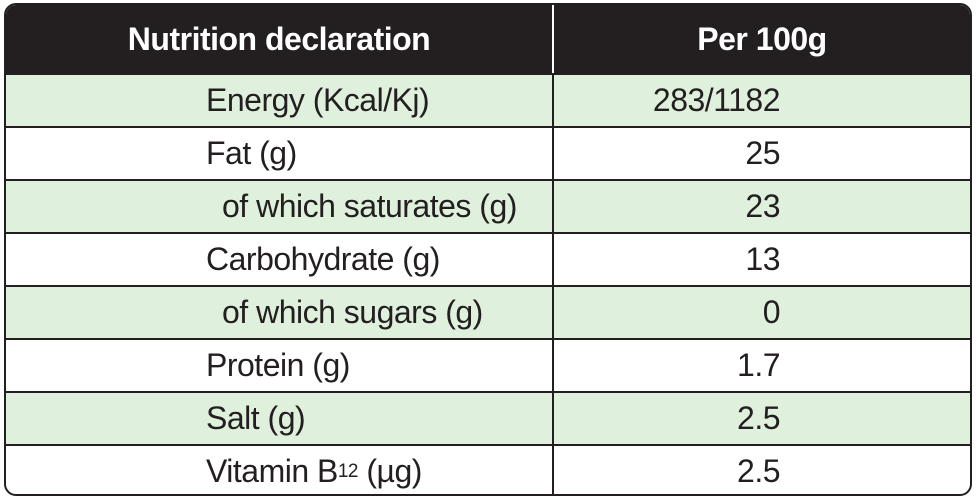  Describe the element at coordinates (762, 206) in the screenshot. I see `row-value: 23` at that location.